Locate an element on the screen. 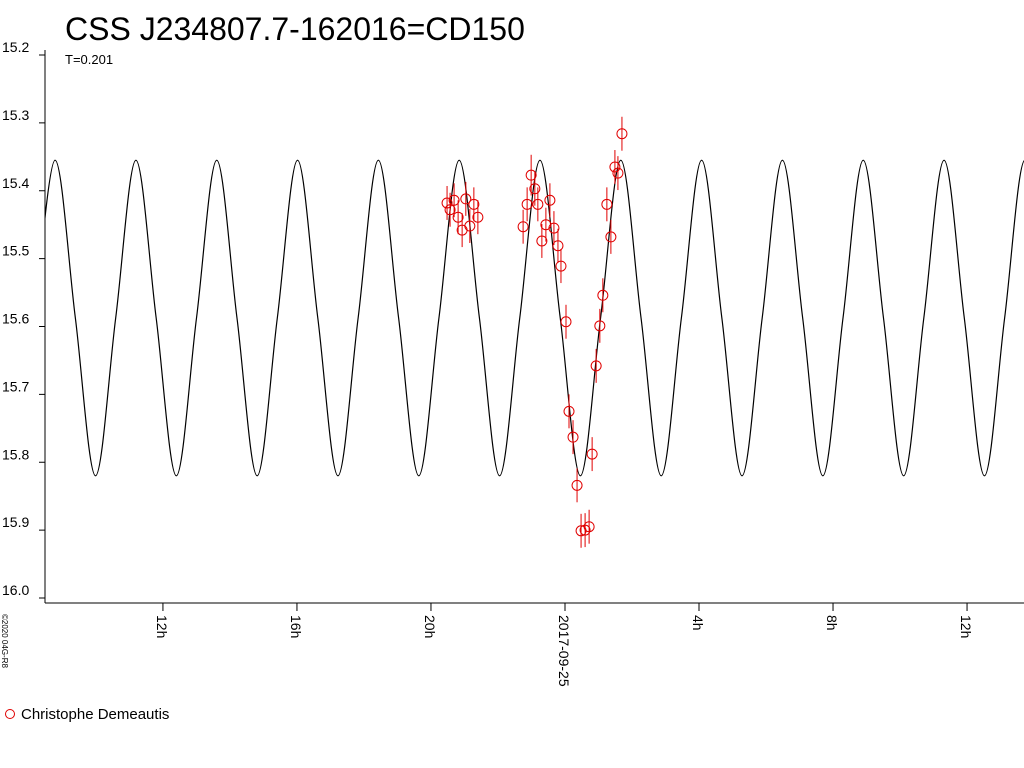  credit: ©2020 04G-R8 is located at coordinates (4, 641).